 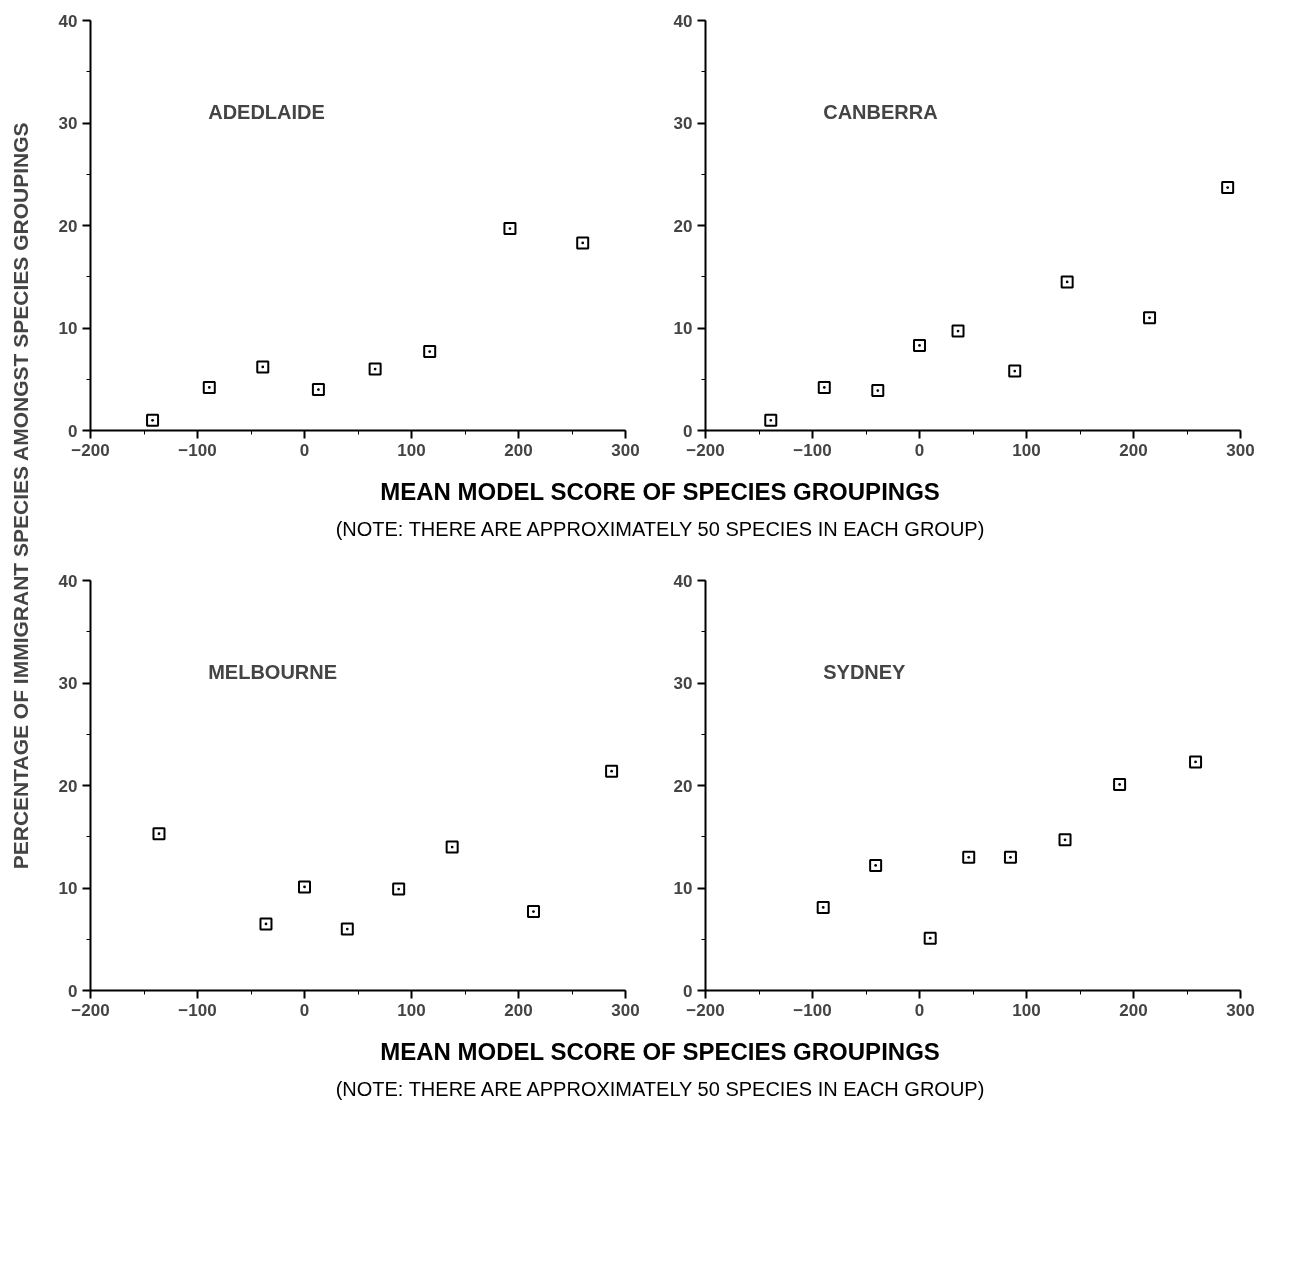 What do you see at coordinates (880, 112) in the screenshot?
I see `text: CANBERRA` at bounding box center [880, 112].